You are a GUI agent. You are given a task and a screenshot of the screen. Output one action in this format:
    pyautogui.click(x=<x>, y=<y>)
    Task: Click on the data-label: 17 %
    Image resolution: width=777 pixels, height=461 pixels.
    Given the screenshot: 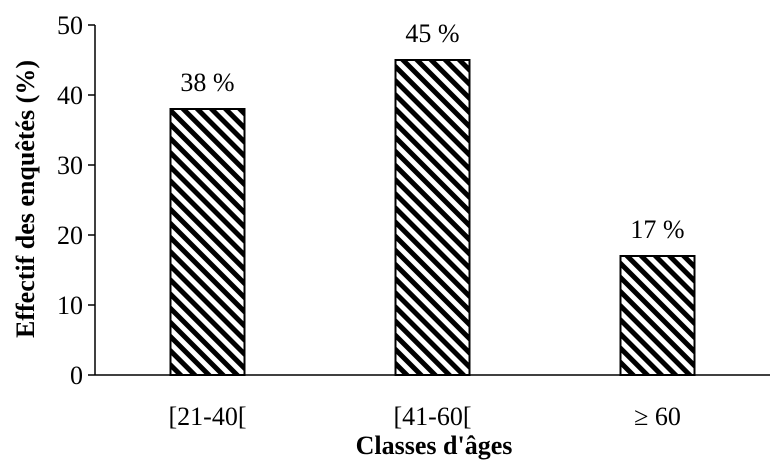 What is the action you would take?
    pyautogui.click(x=657, y=229)
    